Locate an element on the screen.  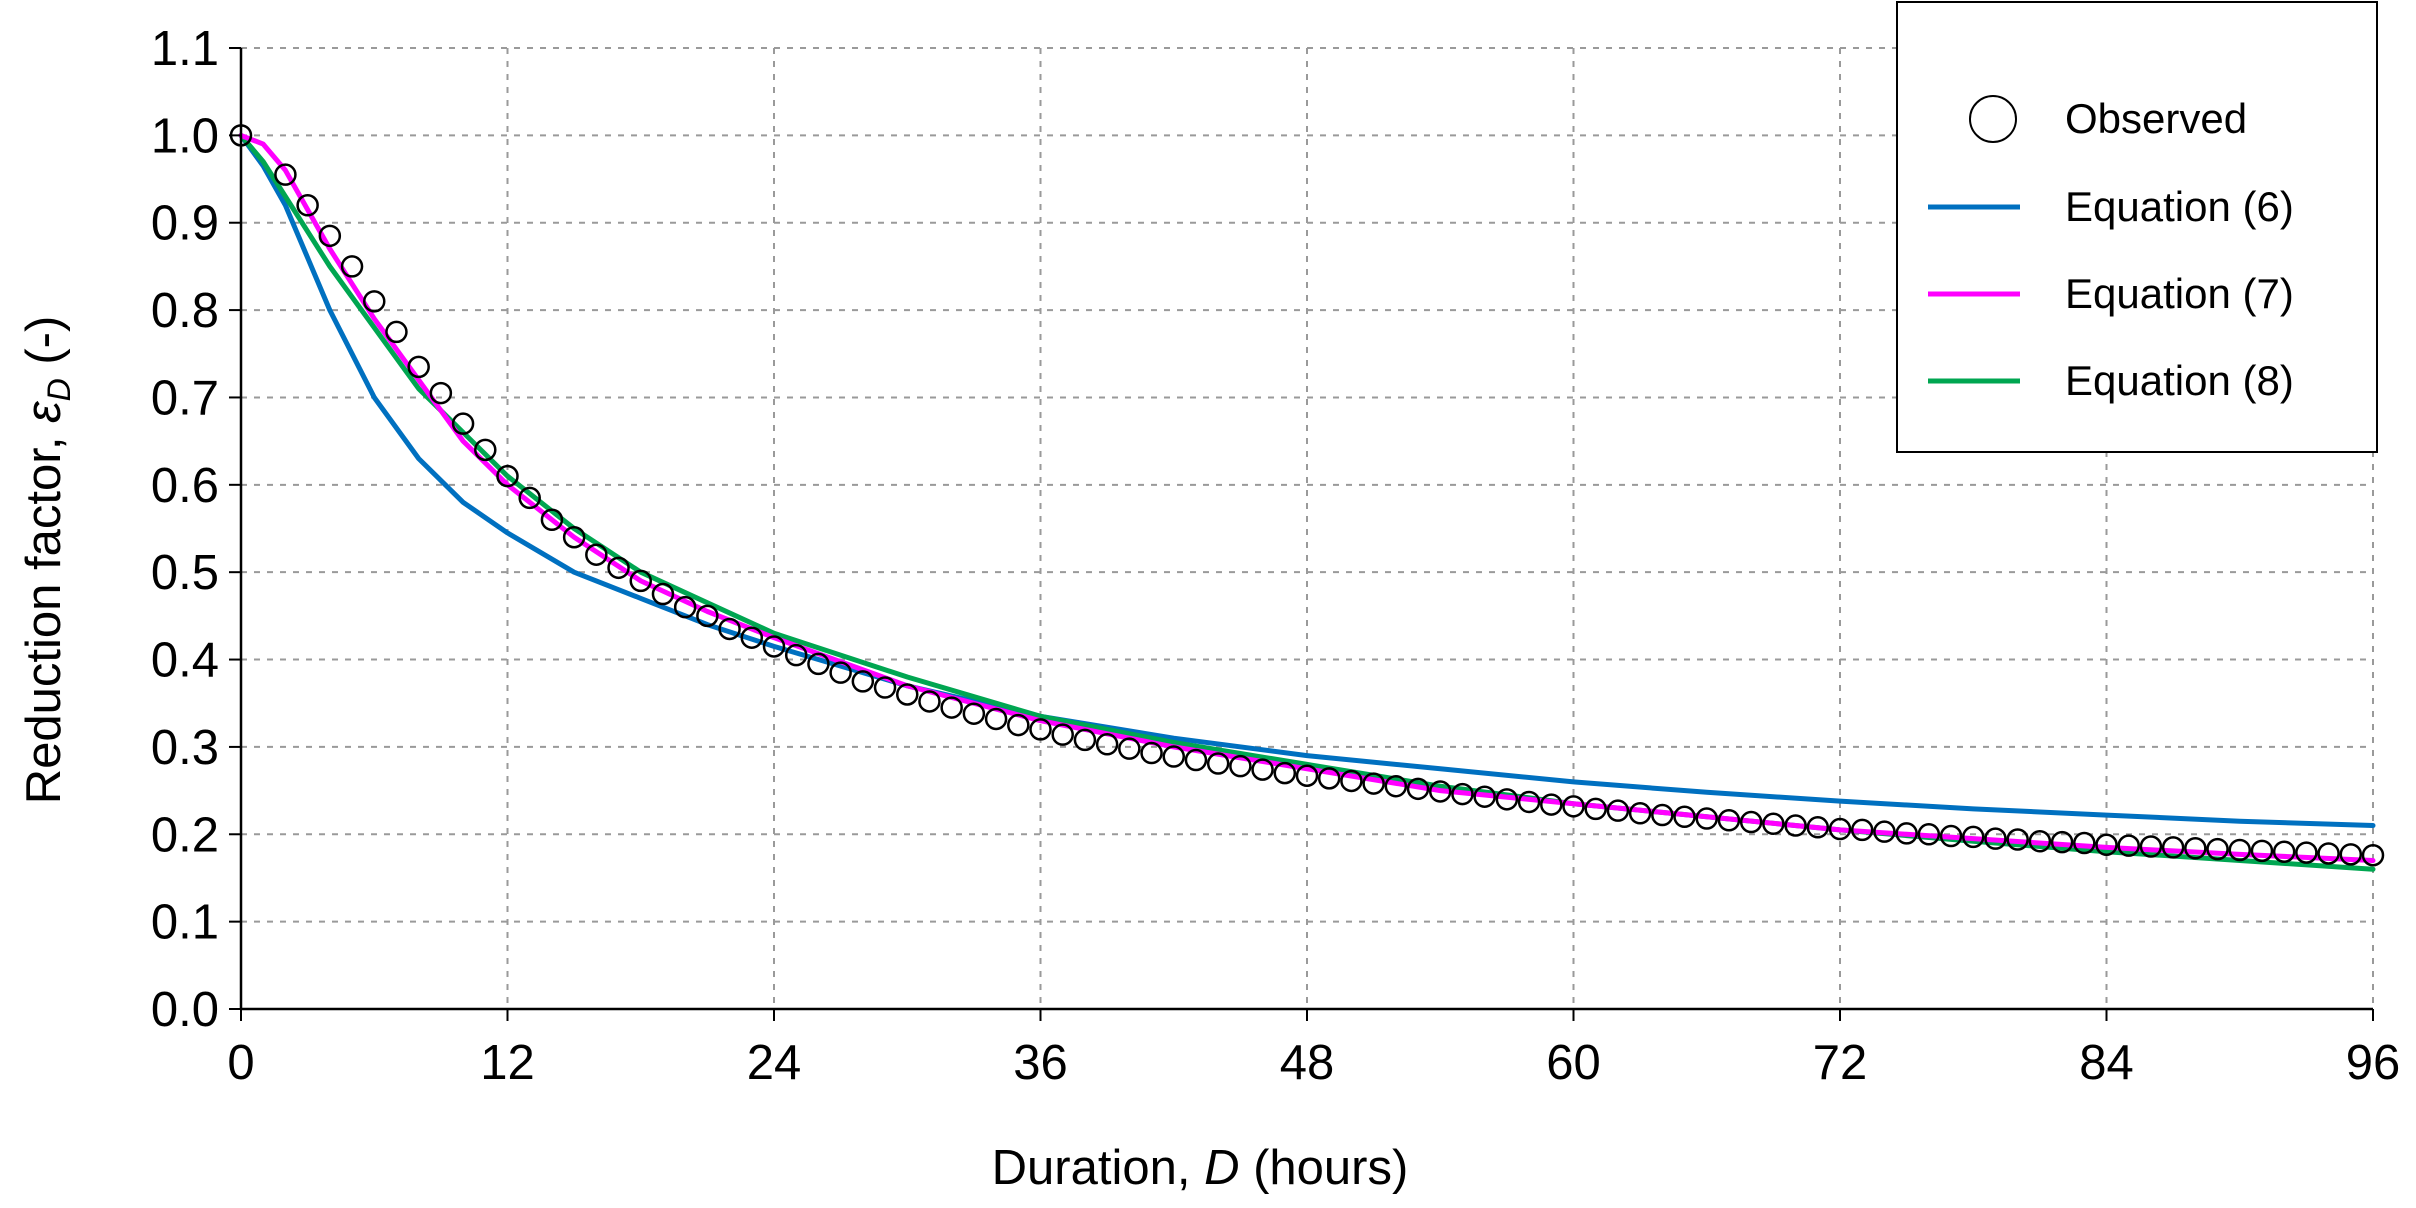
y-tick-label: 0.6 is located at coordinates (185, 486).